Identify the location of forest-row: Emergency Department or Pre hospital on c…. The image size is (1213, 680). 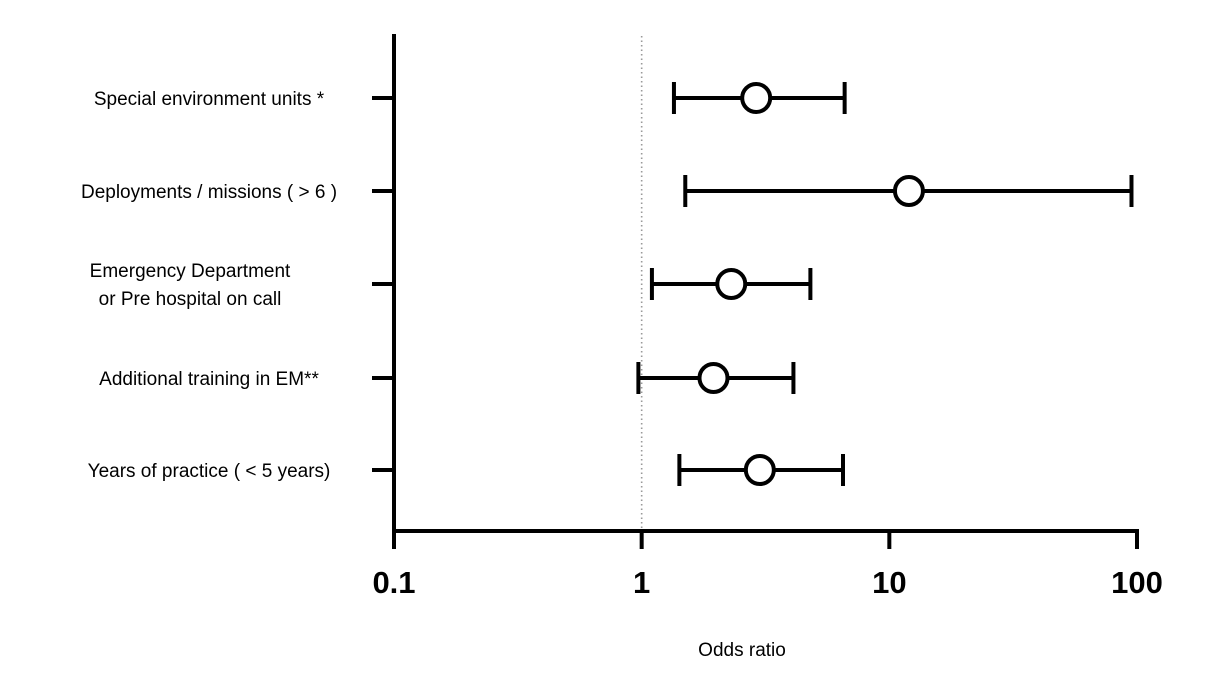
(451, 285).